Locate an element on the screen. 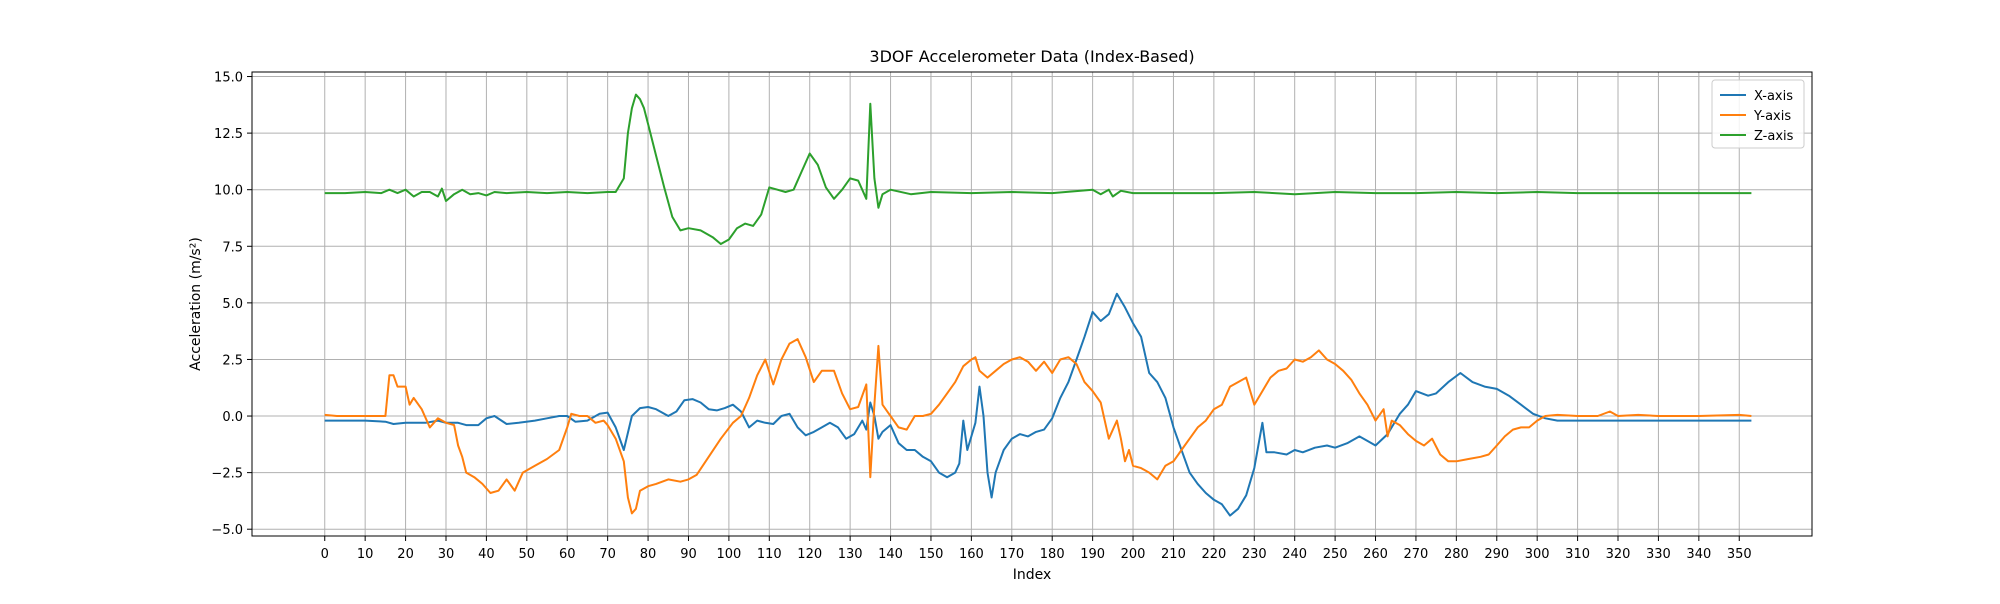 The height and width of the screenshot is (604, 2000). y-tick-label: 12.5 is located at coordinates (228, 134).